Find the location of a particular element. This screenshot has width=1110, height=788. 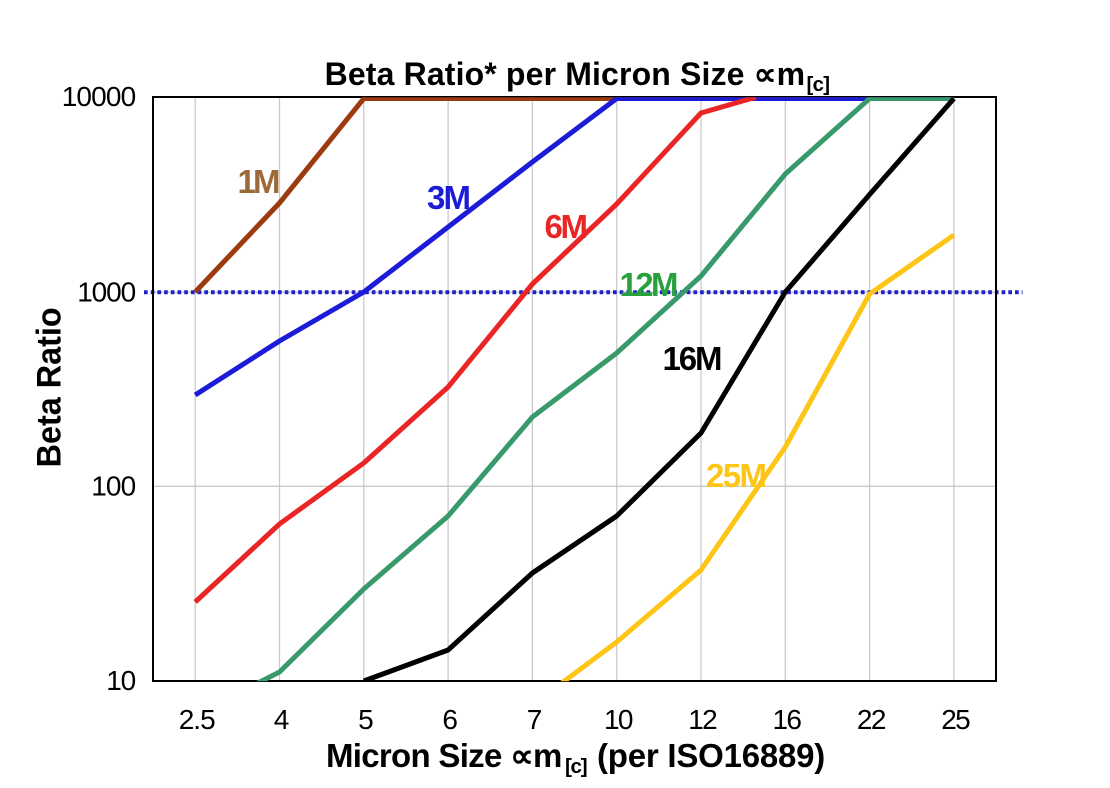

svg-text: 25M is located at coordinates (736, 475).